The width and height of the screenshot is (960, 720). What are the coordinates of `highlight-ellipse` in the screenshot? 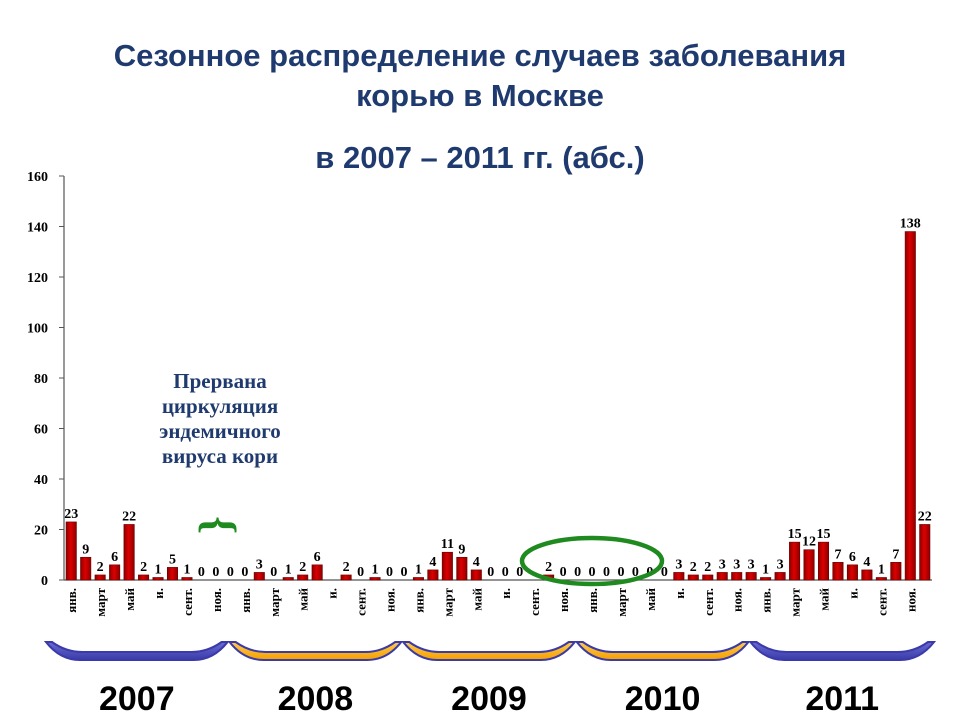 It's located at (592, 561).